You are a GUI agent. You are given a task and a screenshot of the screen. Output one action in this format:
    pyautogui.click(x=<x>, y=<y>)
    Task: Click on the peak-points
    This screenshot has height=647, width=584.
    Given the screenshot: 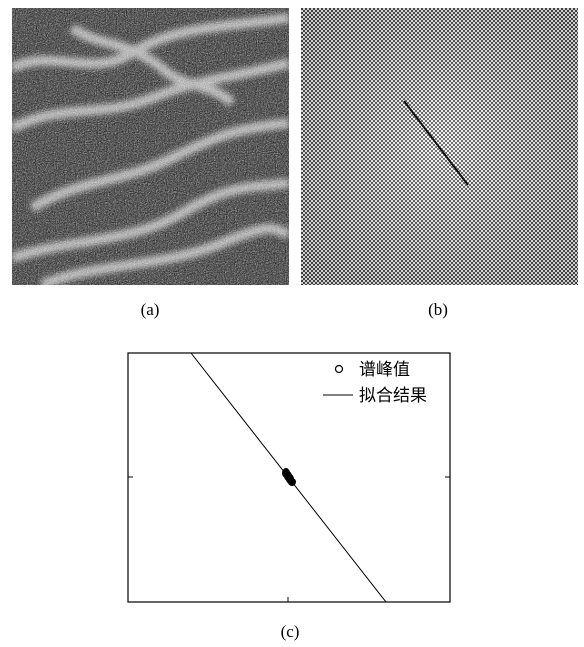 What is the action you would take?
    pyautogui.click(x=289, y=477)
    